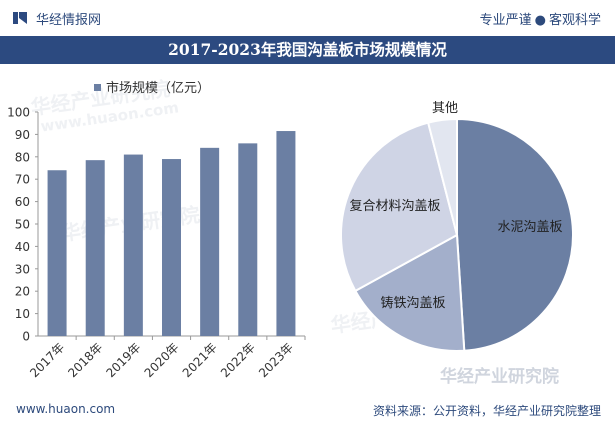 The image size is (615, 432). I want to click on bar-2020年, so click(171, 247).